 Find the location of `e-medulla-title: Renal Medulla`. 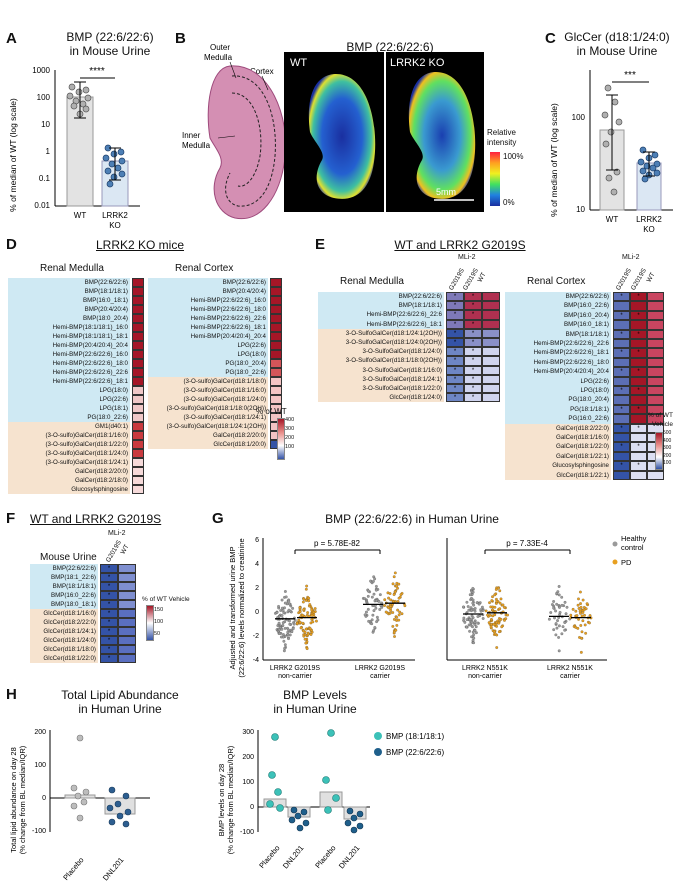

e-medulla-title: Renal Medulla is located at coordinates (372, 281).